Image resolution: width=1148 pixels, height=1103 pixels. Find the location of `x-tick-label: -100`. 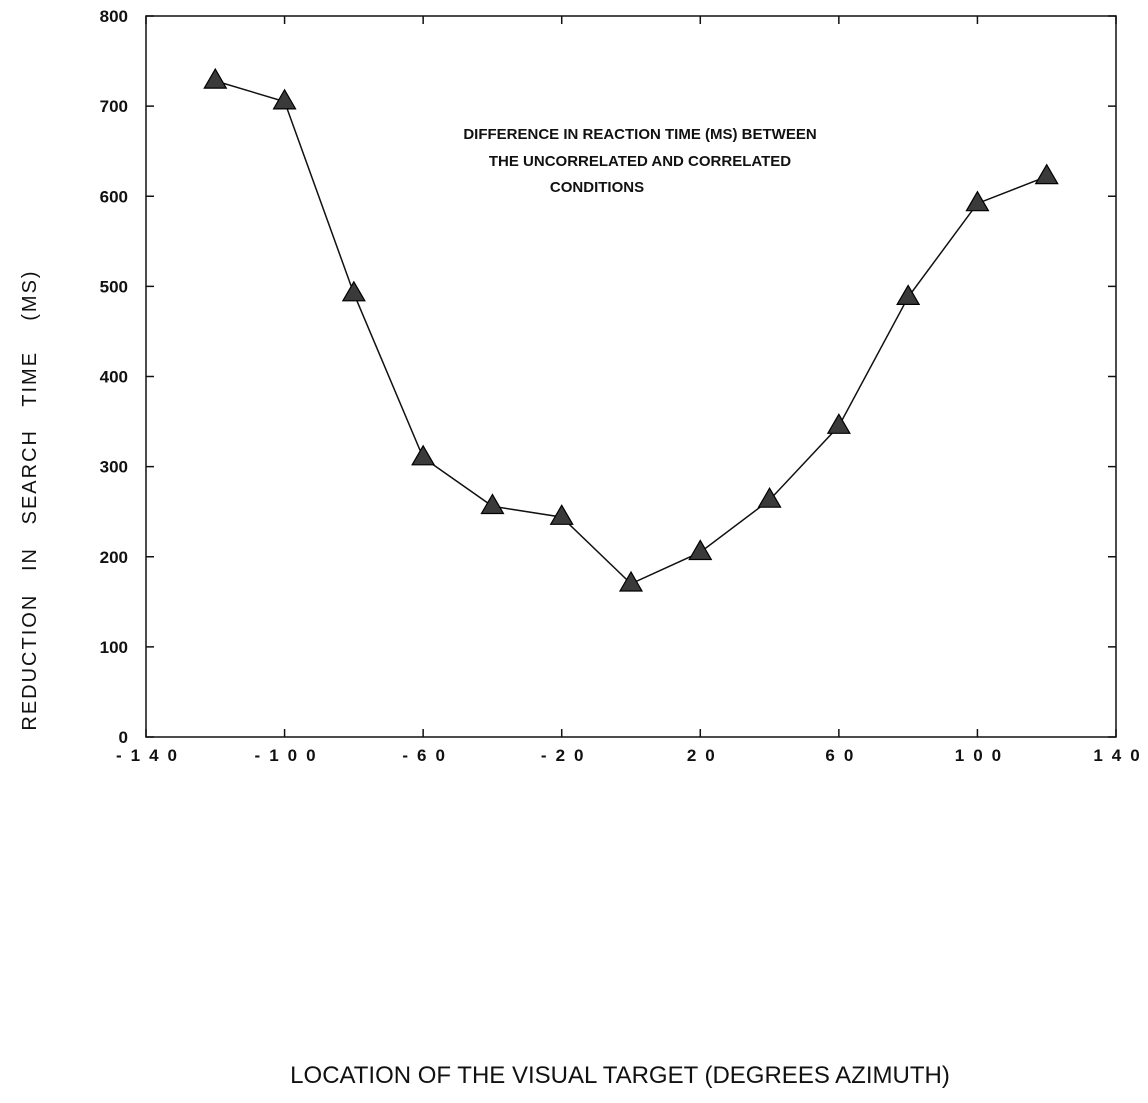

x-tick-label: -100 is located at coordinates (290, 755).